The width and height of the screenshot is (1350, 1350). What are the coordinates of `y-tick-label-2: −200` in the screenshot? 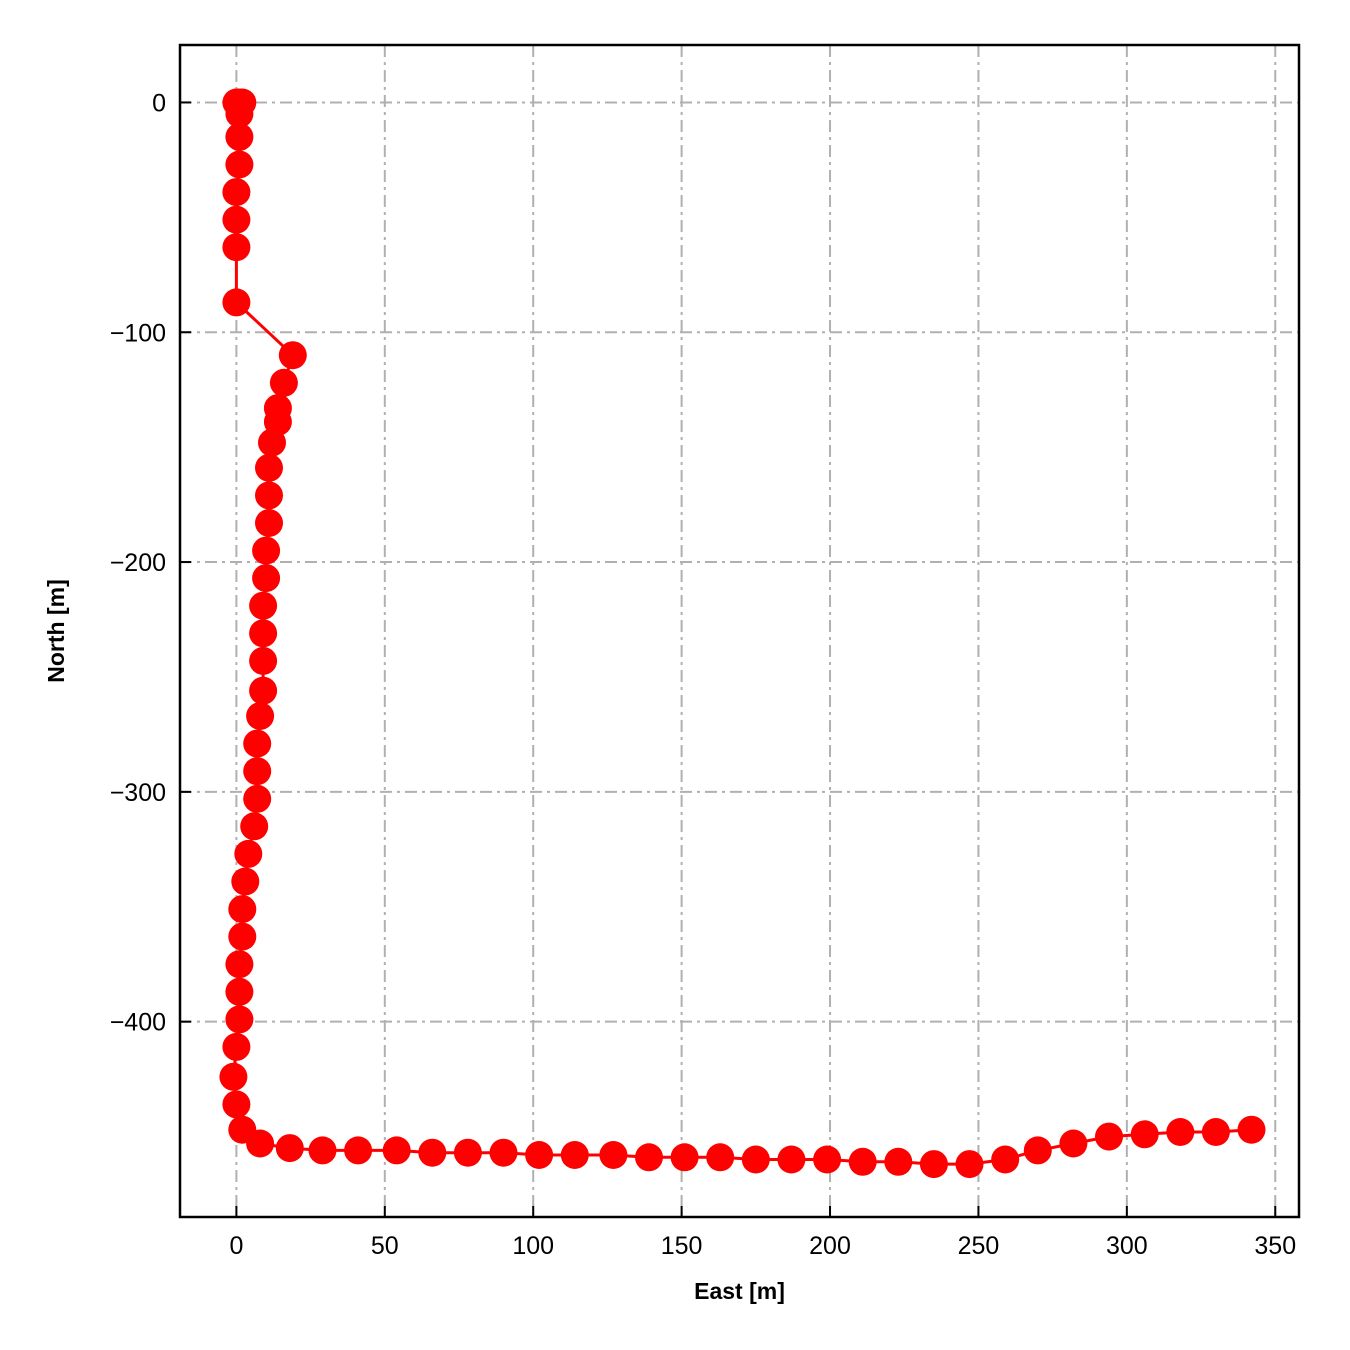 It's located at (138, 563).